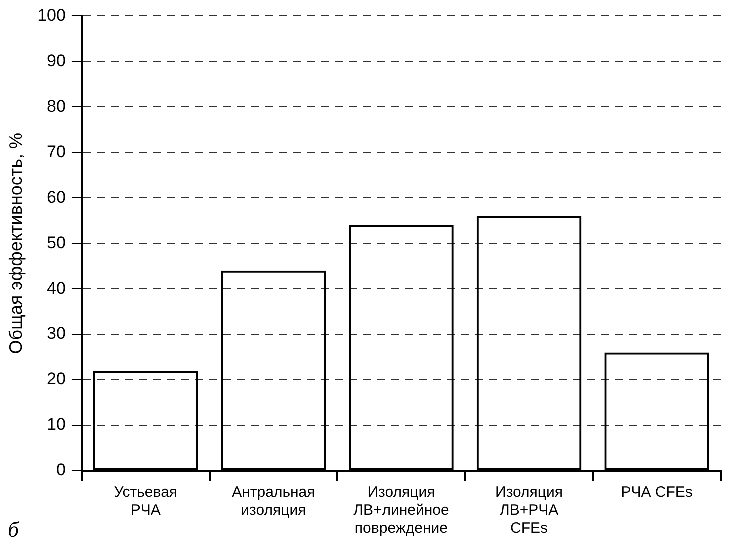 Image resolution: width=731 pixels, height=547 pixels. Describe the element at coordinates (56, 424) in the screenshot. I see `y-tick-label: 10` at that location.